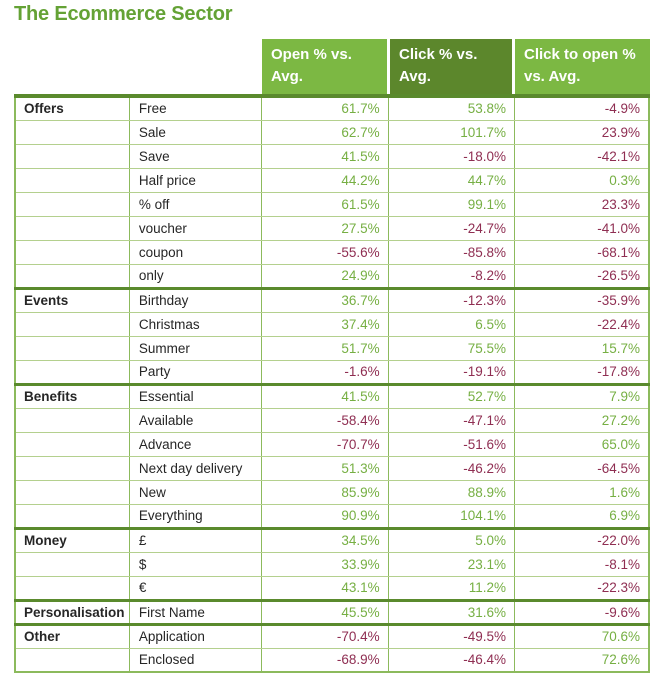 This screenshot has width=654, height=680. Describe the element at coordinates (452, 611) in the screenshot. I see `click-value-cell: 31.6%` at that location.